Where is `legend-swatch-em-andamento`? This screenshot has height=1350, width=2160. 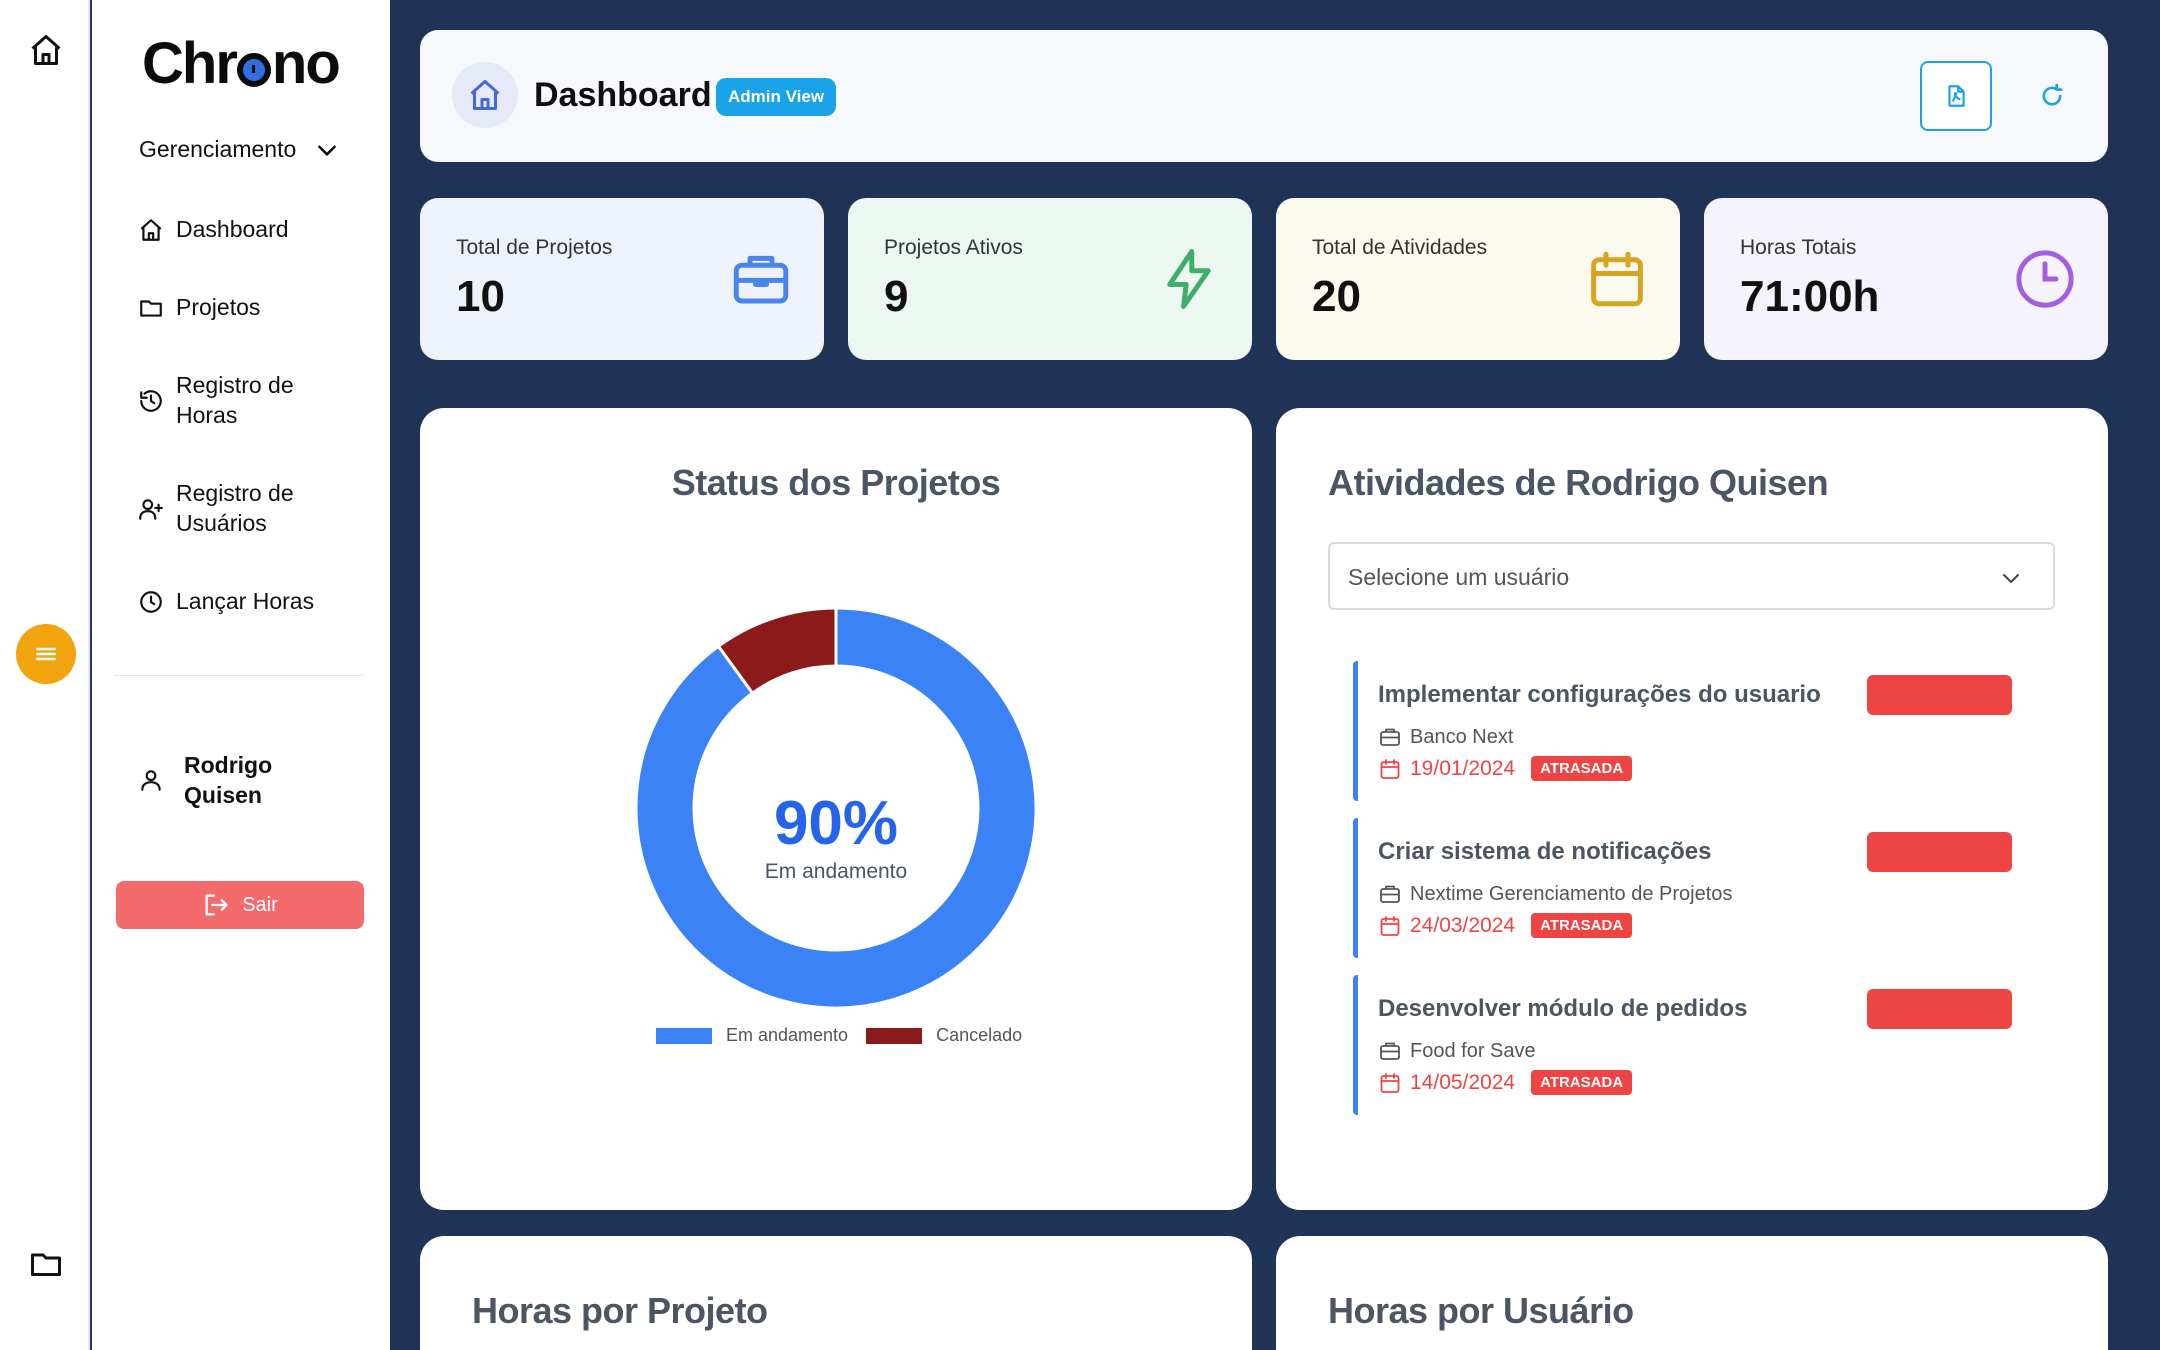 legend-swatch-em-andamento is located at coordinates (684, 1035).